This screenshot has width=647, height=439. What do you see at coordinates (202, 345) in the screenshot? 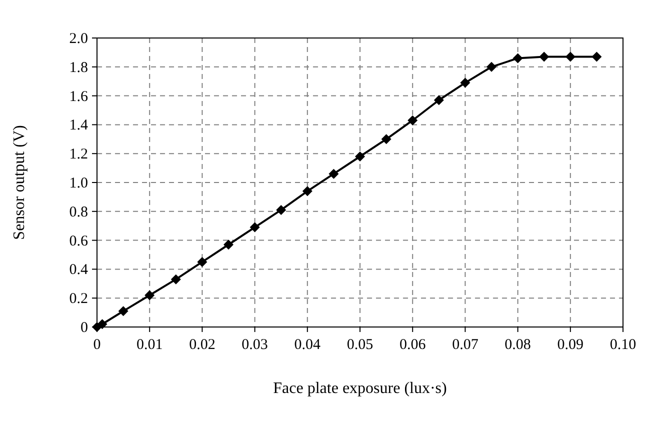
I see `x-tick-label: 0.02` at bounding box center [202, 345].